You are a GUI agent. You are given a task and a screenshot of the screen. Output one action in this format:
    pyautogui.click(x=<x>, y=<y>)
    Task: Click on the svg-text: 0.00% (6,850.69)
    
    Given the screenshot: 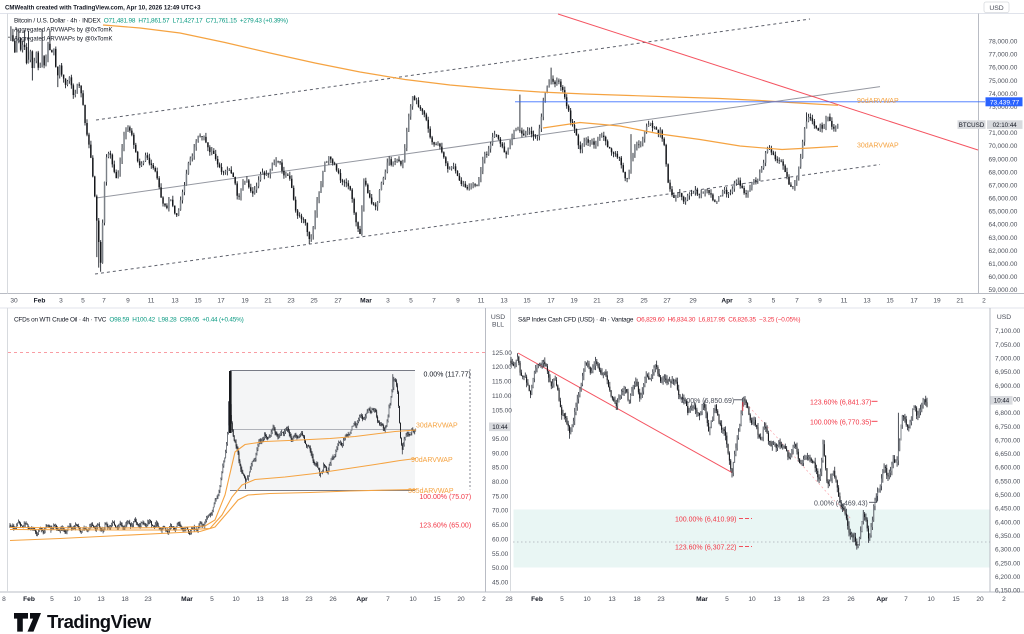 What is the action you would take?
    pyautogui.click(x=708, y=401)
    